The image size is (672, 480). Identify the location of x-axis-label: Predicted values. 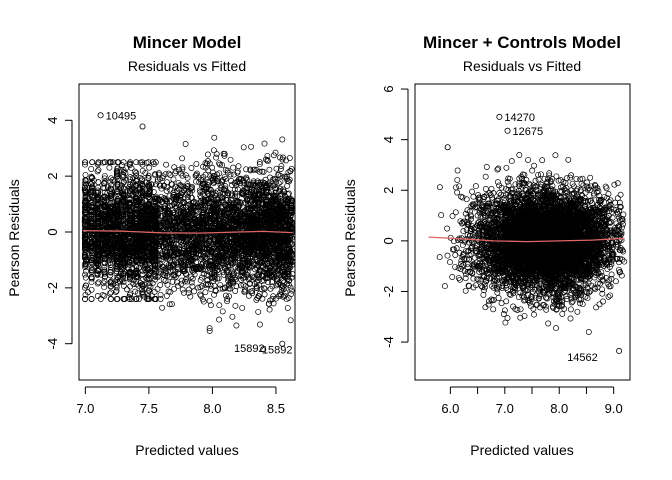
(187, 450).